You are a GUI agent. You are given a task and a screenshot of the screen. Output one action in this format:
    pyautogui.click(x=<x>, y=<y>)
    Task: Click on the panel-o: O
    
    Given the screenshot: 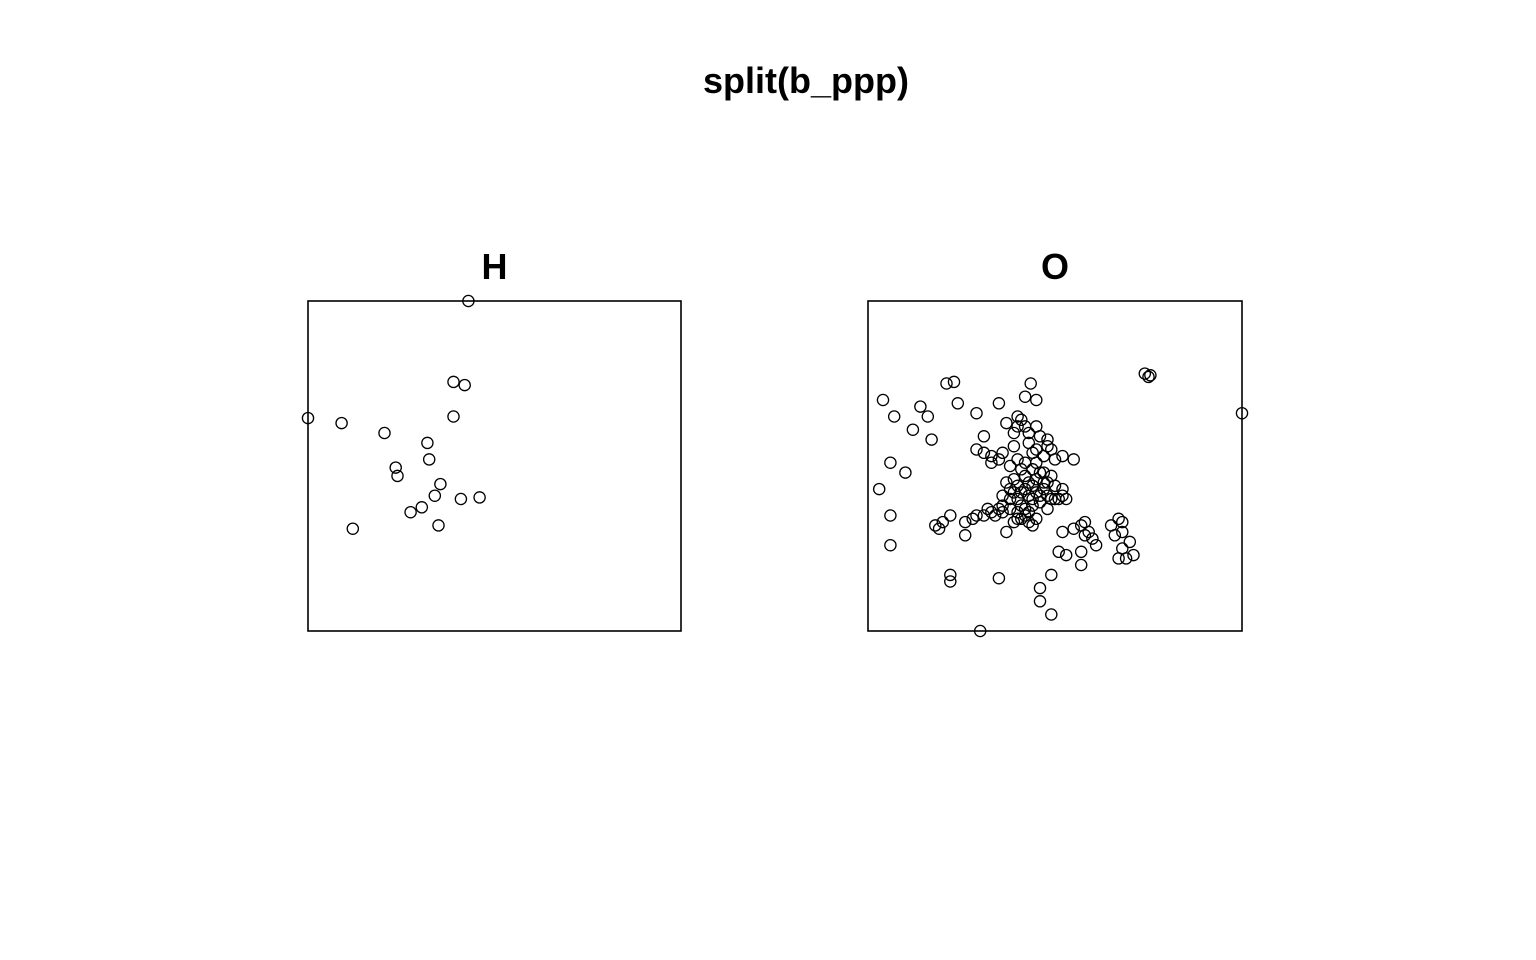 What is the action you would take?
    pyautogui.click(x=1058, y=442)
    